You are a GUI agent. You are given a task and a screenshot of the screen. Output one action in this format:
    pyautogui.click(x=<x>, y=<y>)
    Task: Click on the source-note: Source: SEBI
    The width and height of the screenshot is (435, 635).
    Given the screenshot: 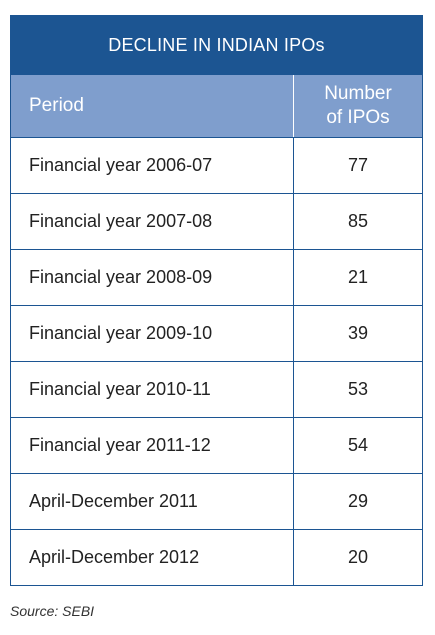 What is the action you would take?
    pyautogui.click(x=52, y=611)
    